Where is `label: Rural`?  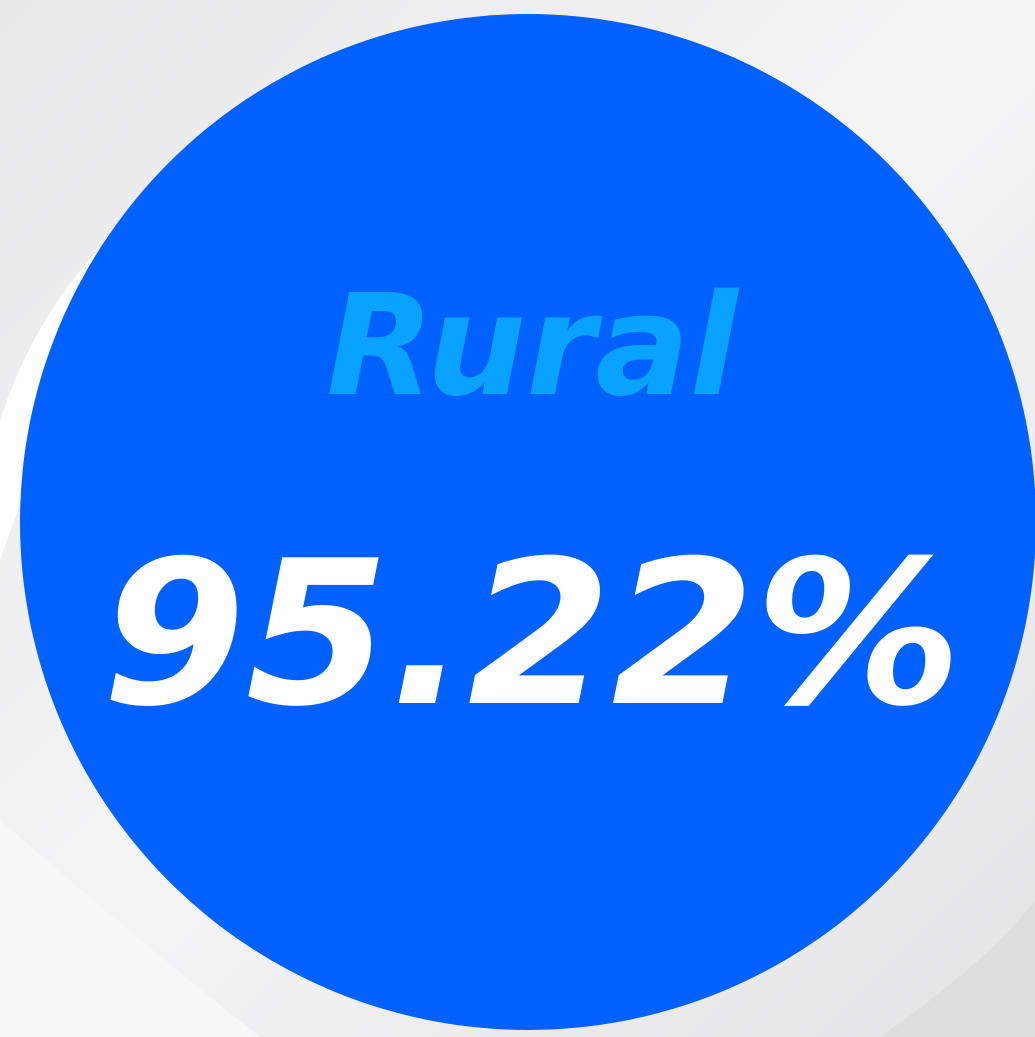
label: Rural is located at coordinates (532, 346).